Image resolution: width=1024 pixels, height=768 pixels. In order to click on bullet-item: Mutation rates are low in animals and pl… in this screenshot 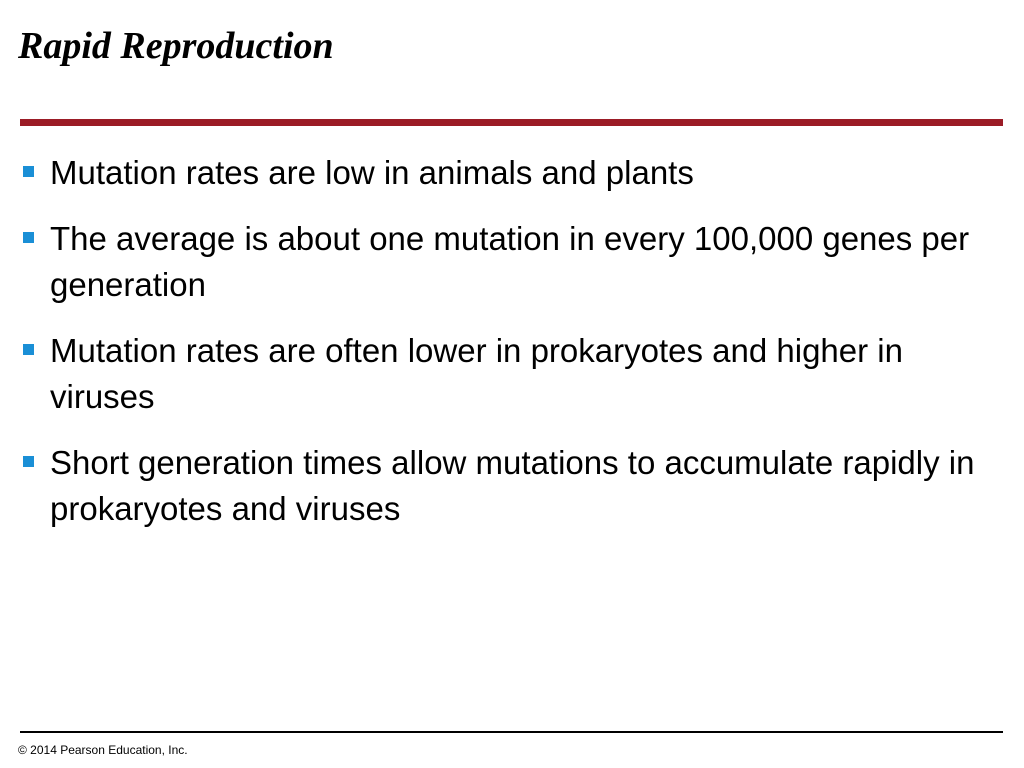, I will do `click(511, 173)`.